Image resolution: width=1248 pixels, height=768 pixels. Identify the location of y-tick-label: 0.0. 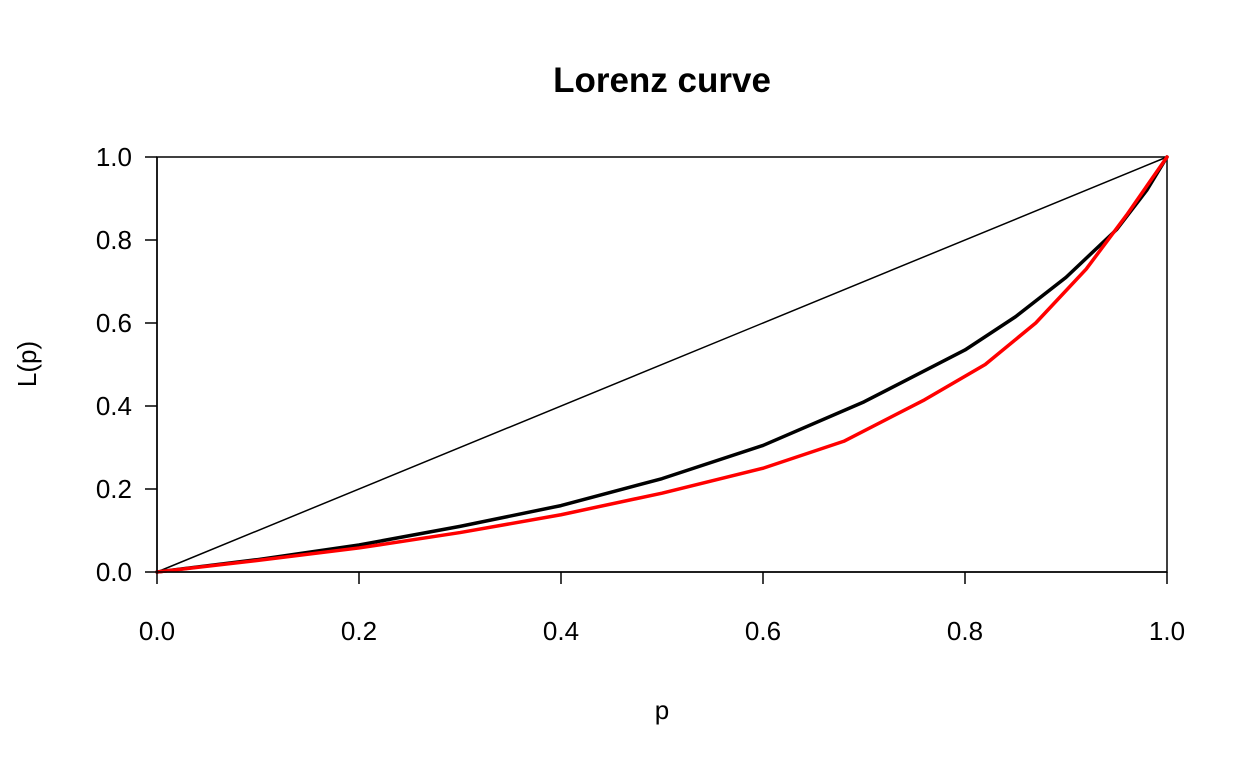
(114, 572).